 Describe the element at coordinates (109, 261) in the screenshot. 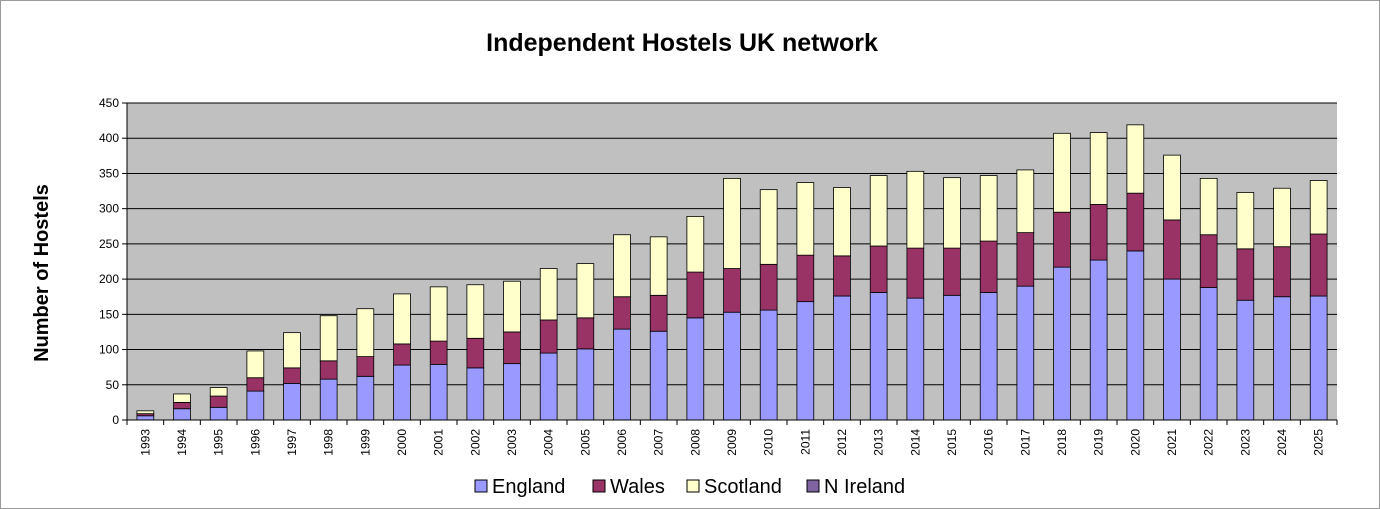

I see `y-tick-labels: 0 50 100 150 200 250 300 350 400 450` at that location.